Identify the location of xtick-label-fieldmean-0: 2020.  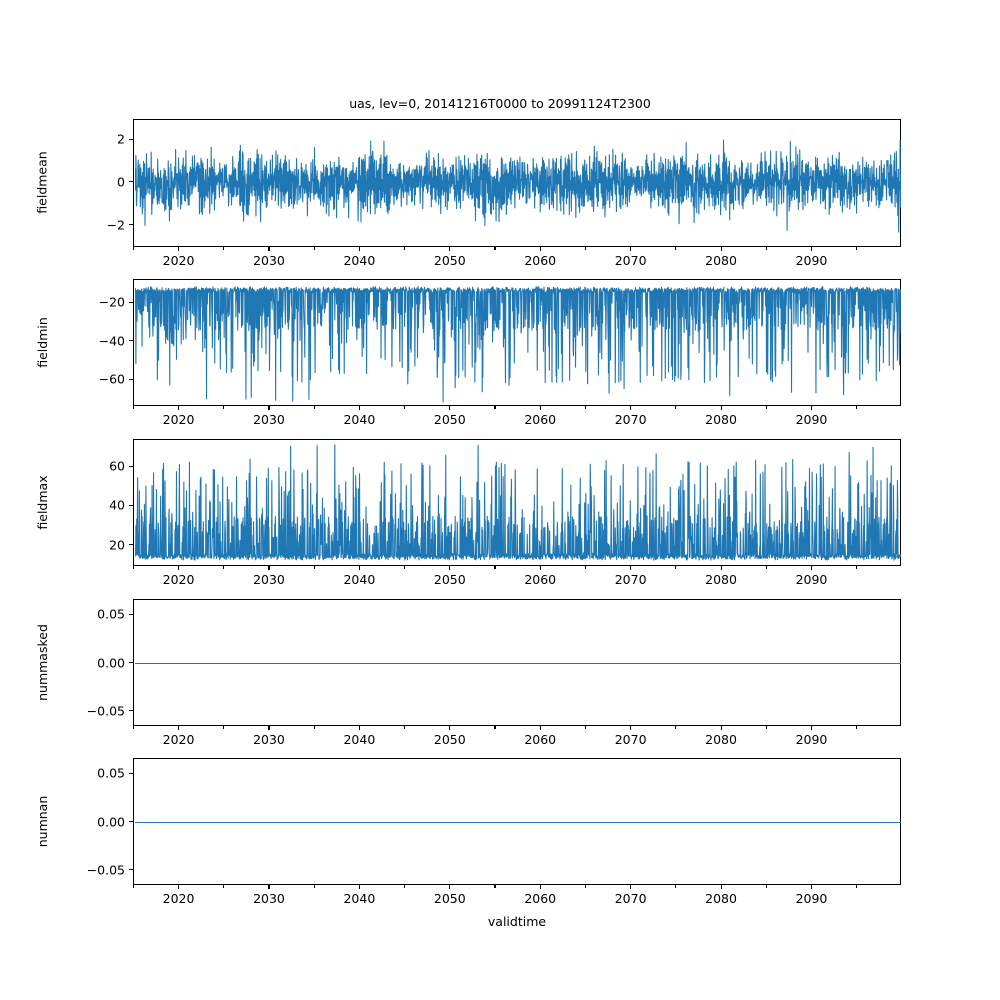
(178, 260).